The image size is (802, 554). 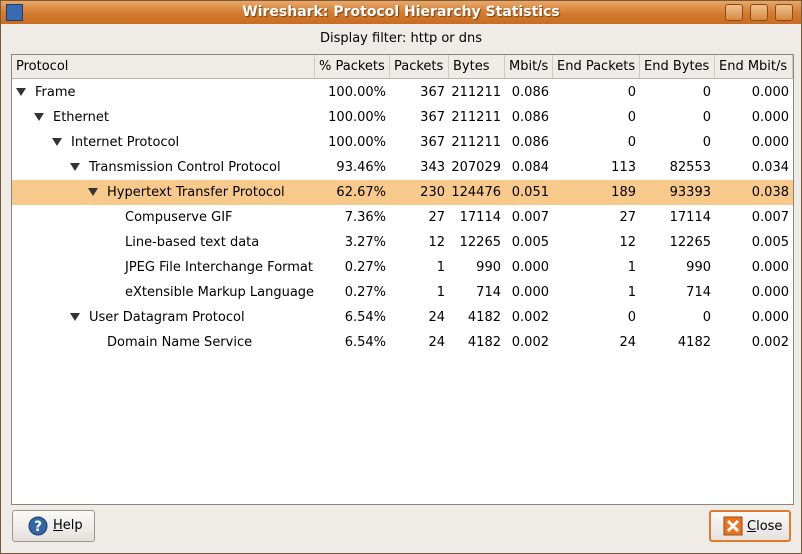 I want to click on column-header: % Packets, so click(x=352, y=67).